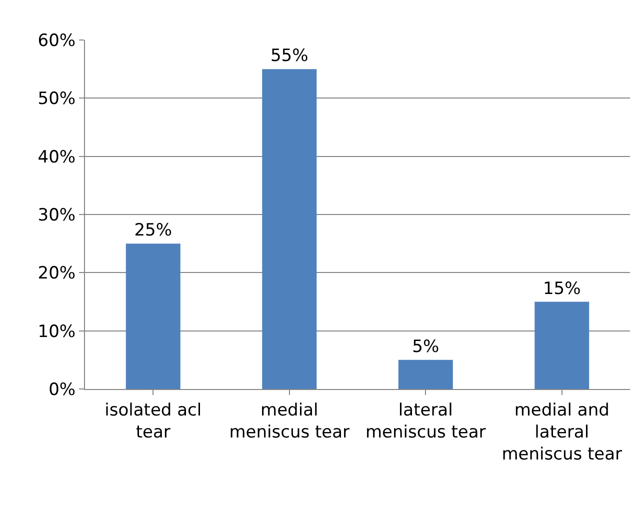 This screenshot has height=514, width=635. Describe the element at coordinates (562, 432) in the screenshot. I see `x-tick-label: medial and lateral meniscus tear` at that location.